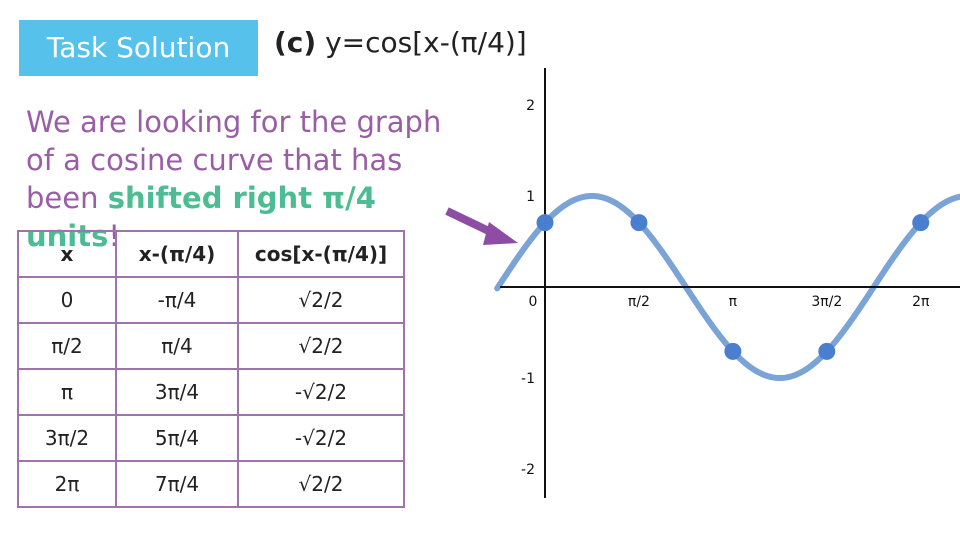 This screenshot has width=960, height=540. I want to click on table-cell: π/4, so click(177, 346).